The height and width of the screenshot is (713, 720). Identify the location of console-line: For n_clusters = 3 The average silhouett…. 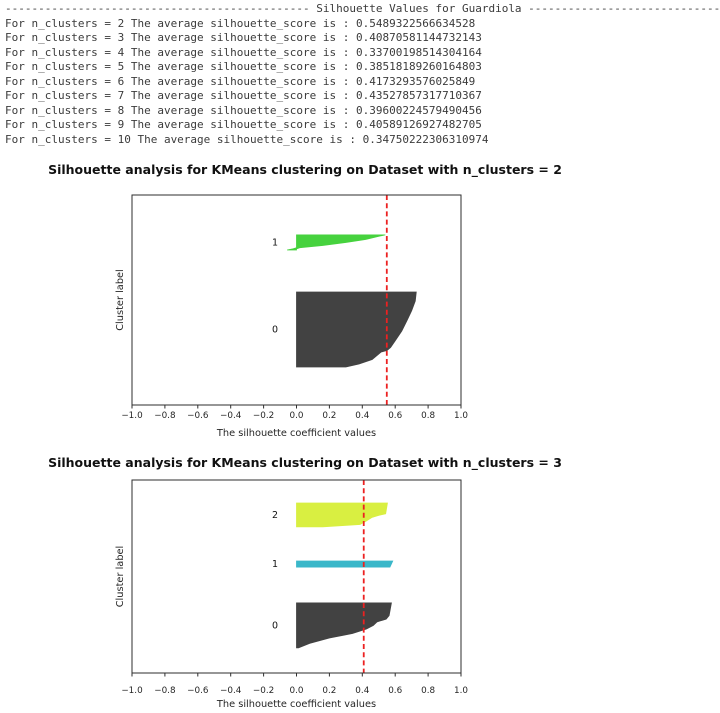
(243, 37).